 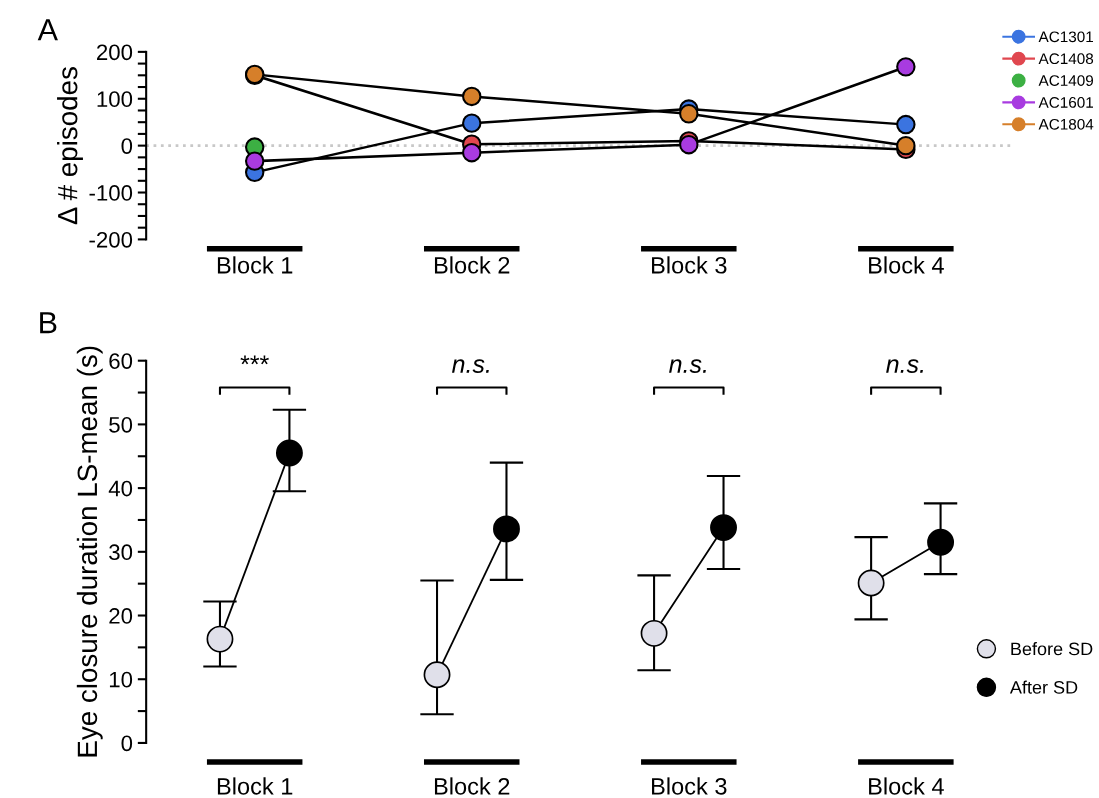 What do you see at coordinates (254, 360) in the screenshot?
I see `annotation: ***` at bounding box center [254, 360].